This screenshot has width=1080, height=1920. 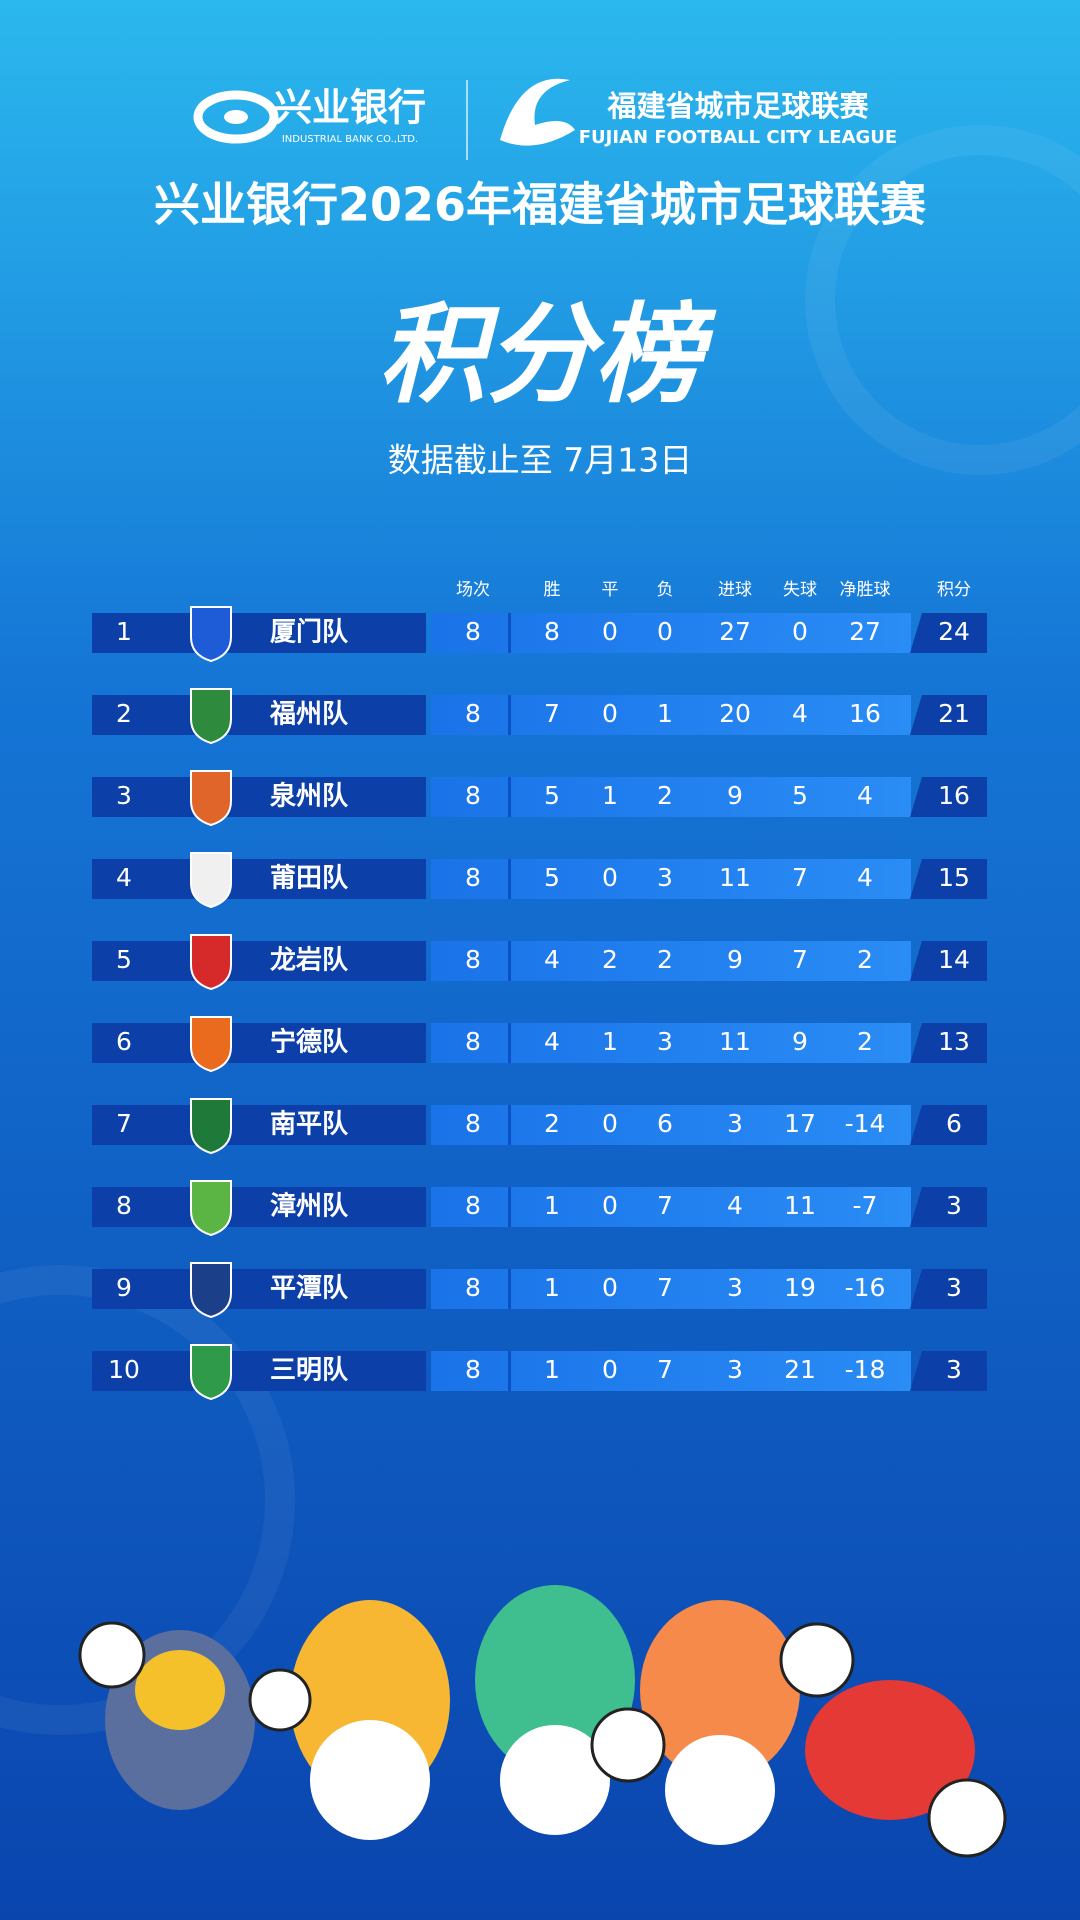 What do you see at coordinates (124, 959) in the screenshot?
I see `rank: 5` at bounding box center [124, 959].